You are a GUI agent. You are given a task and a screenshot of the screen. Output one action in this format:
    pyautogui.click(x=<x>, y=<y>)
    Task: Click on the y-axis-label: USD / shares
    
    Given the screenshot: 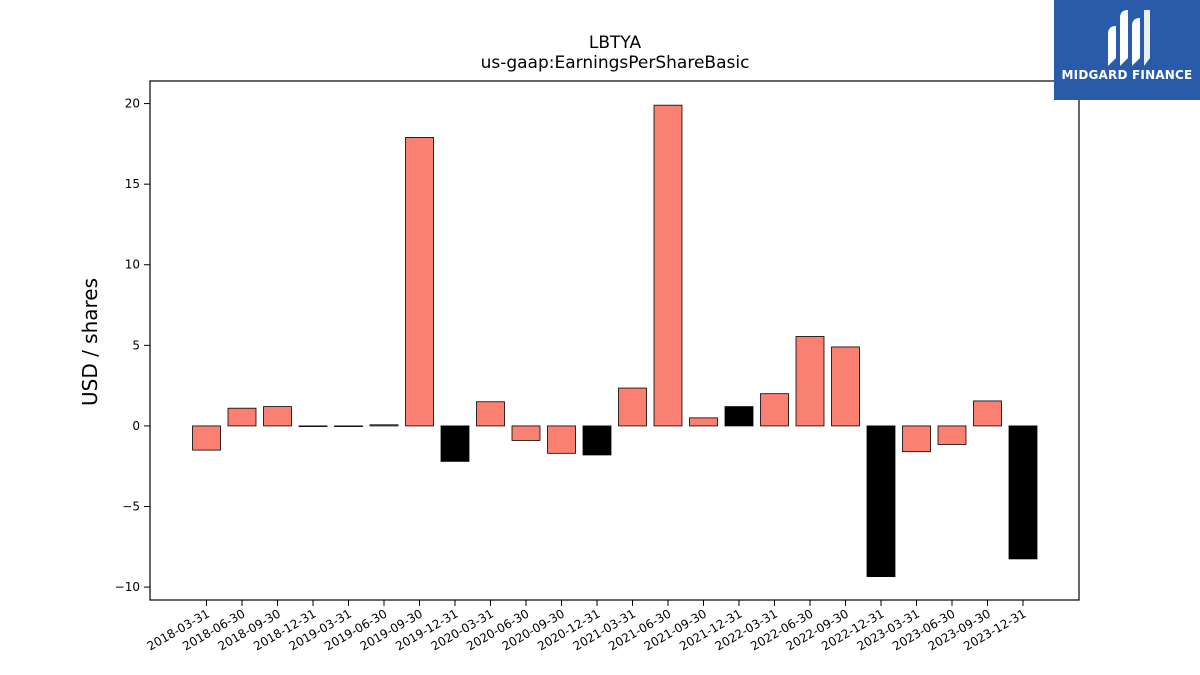 What is the action you would take?
    pyautogui.click(x=90, y=342)
    